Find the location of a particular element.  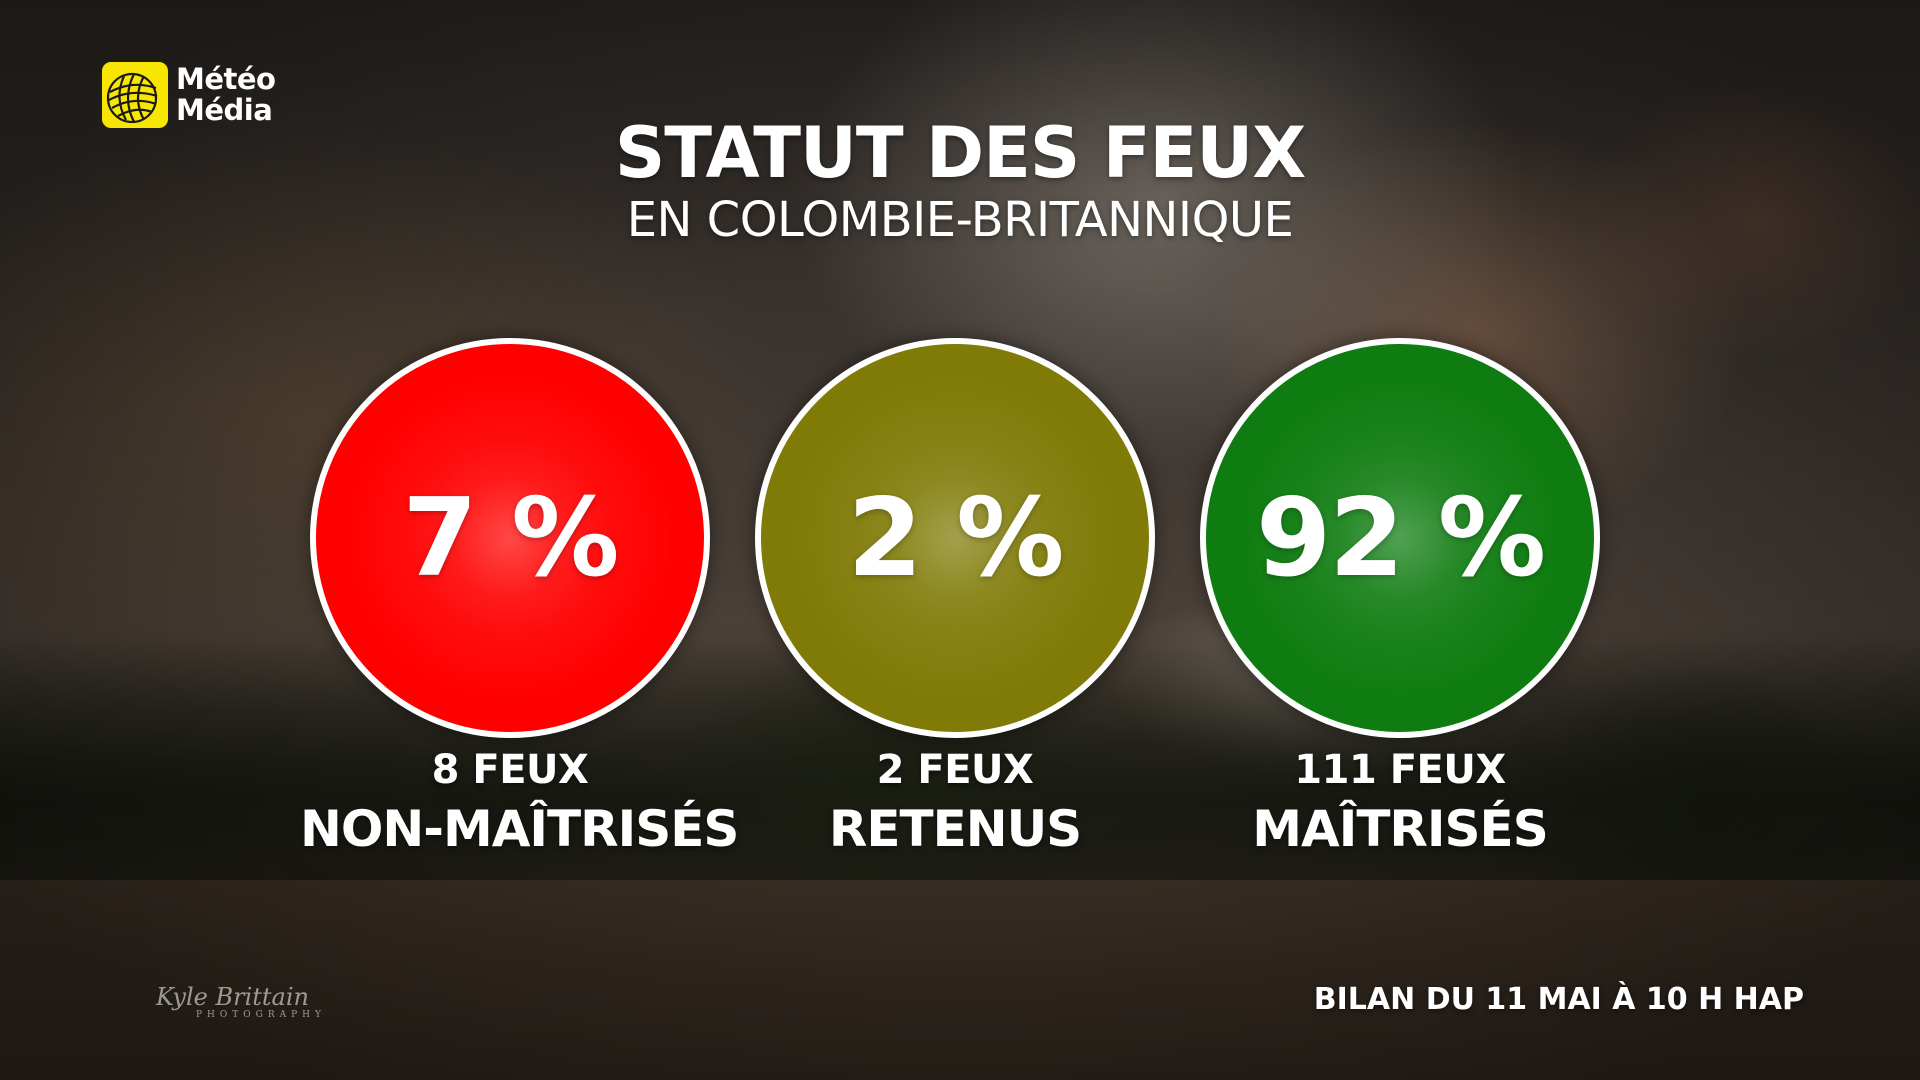

stat-retenus: 2 % 2 FEUX RETENUS is located at coordinates (955, 600).